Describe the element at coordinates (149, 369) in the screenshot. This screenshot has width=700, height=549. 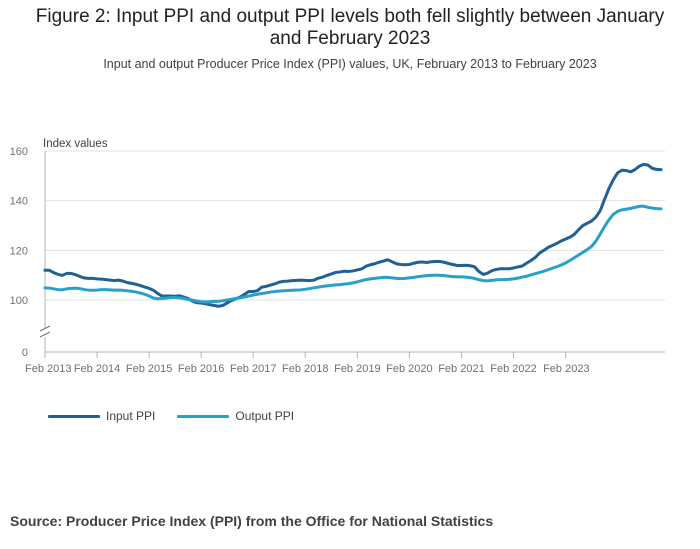
I see `x-tick-label: Feb 2015` at that location.